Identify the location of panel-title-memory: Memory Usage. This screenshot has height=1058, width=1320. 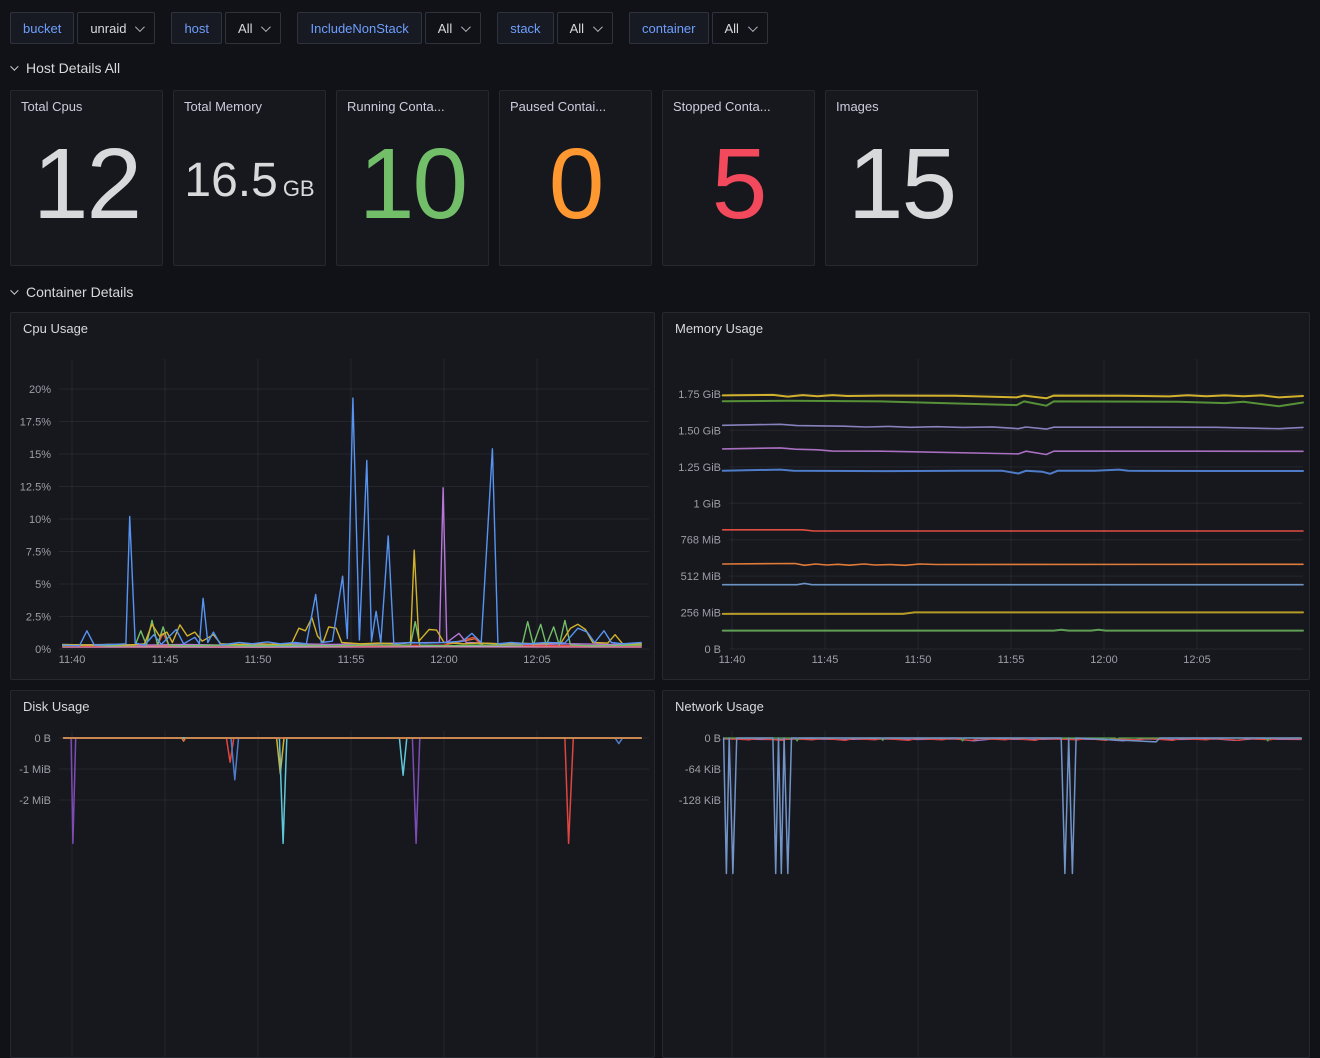
(719, 328).